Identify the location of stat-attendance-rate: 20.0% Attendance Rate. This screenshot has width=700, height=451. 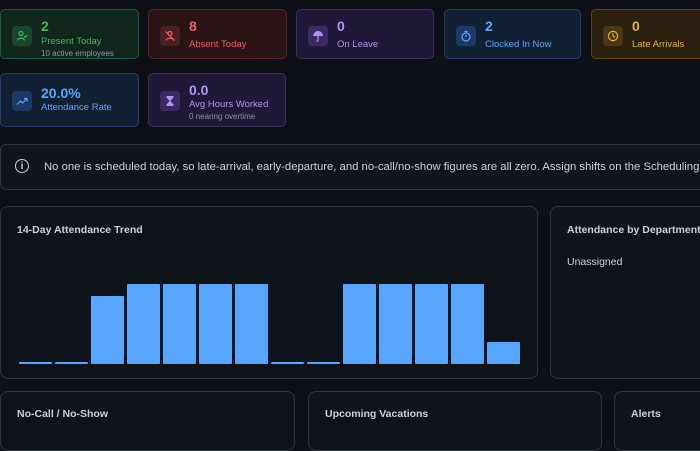
(69, 100).